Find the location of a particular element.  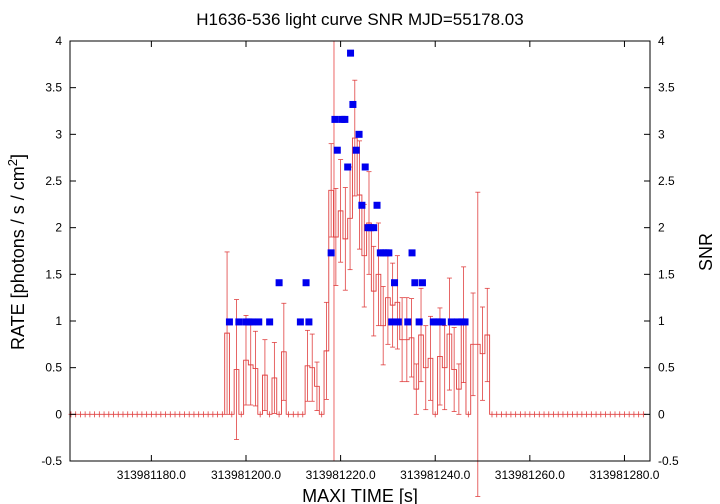

y-axis-label-left: RATE [photons / s / cm2] is located at coordinates (16, 252).